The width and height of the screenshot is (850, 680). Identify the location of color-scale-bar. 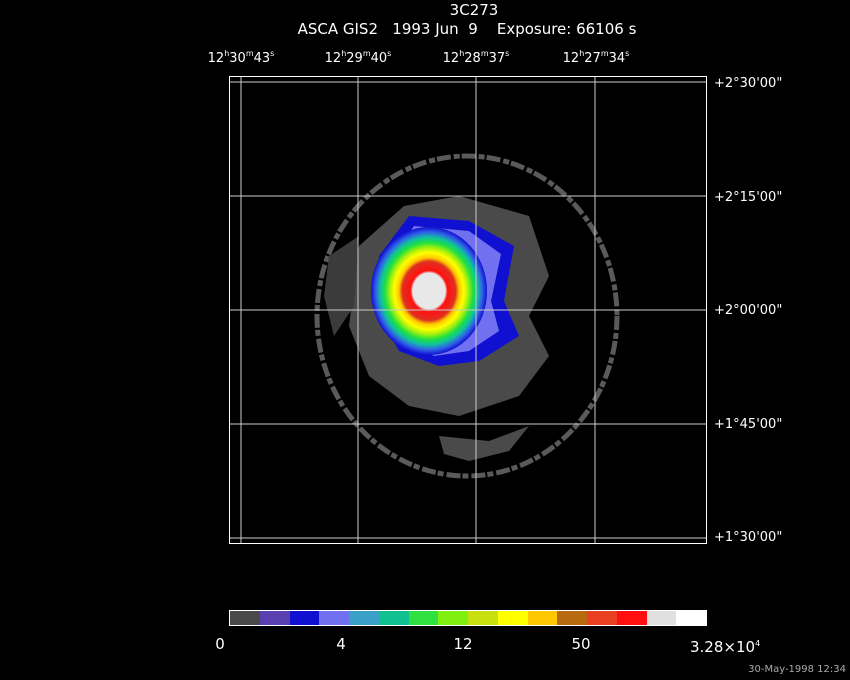
(468, 618).